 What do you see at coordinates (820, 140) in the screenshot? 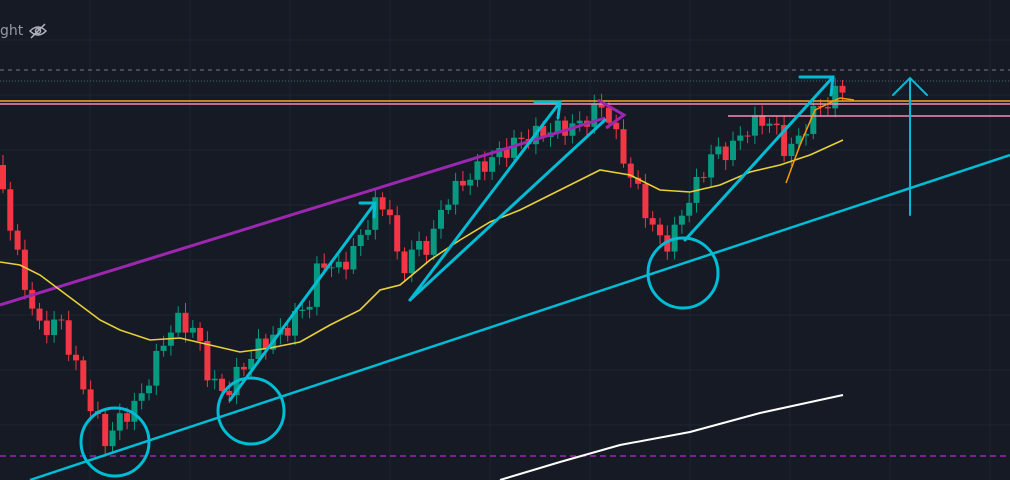
I see `orange-curve` at bounding box center [820, 140].